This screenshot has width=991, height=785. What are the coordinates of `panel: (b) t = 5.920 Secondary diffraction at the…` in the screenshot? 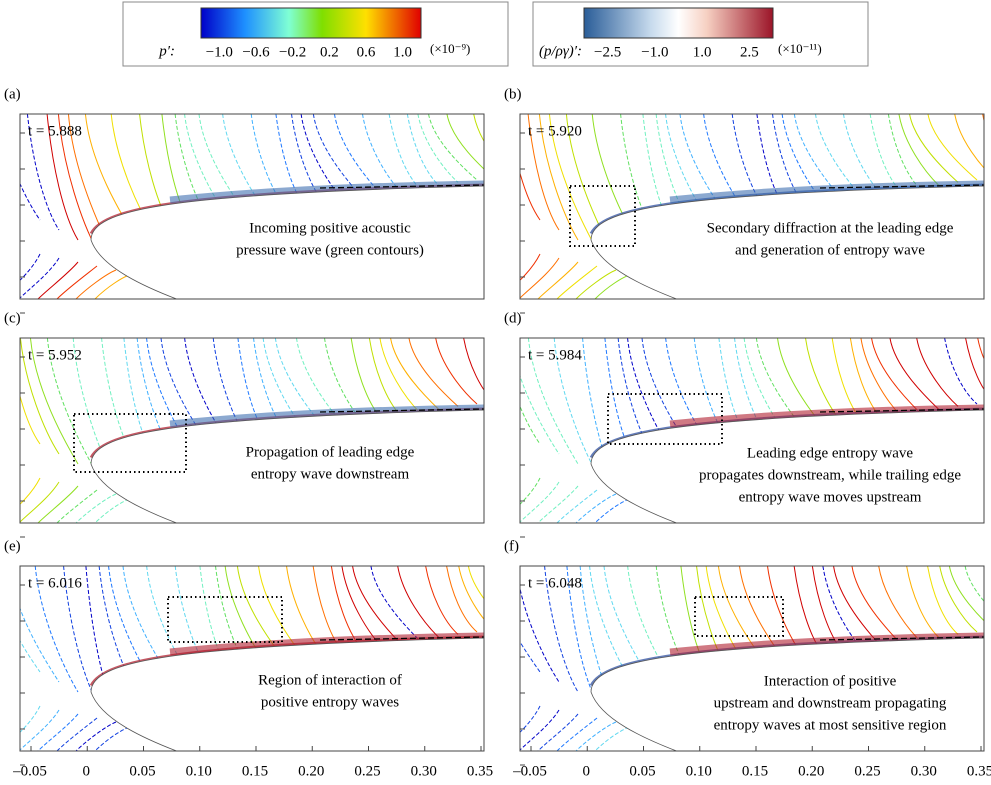 It's located at (744, 200).